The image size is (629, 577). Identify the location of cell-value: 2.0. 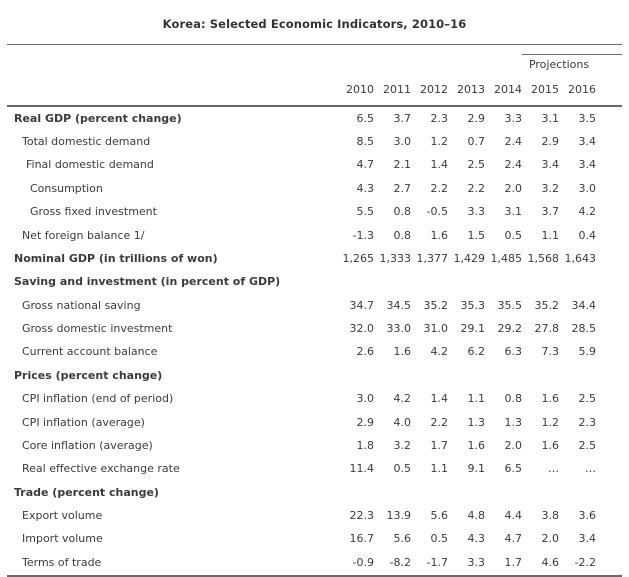
(513, 445).